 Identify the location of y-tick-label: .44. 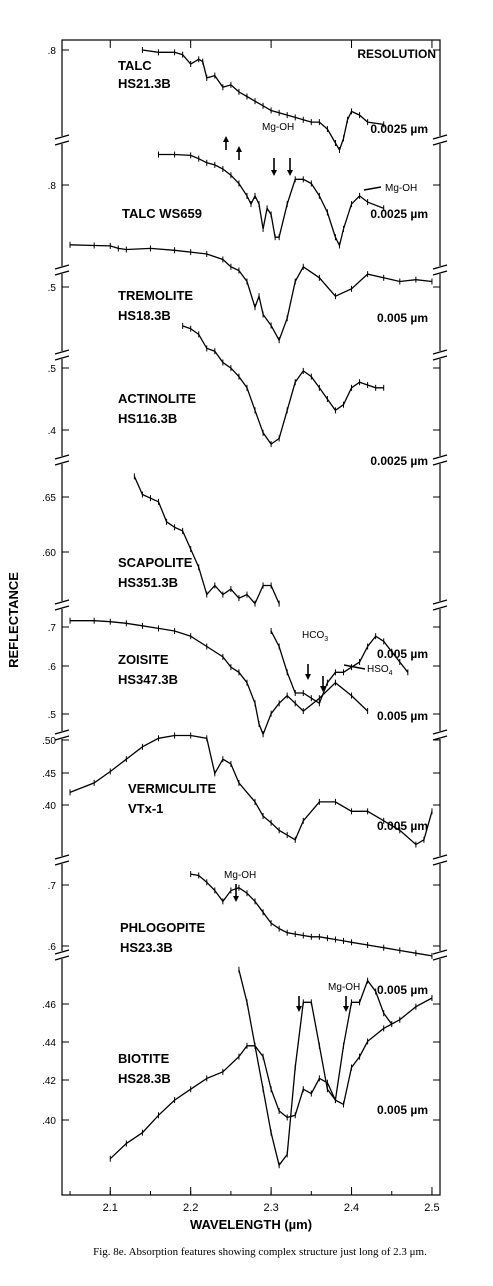
(49, 1043).